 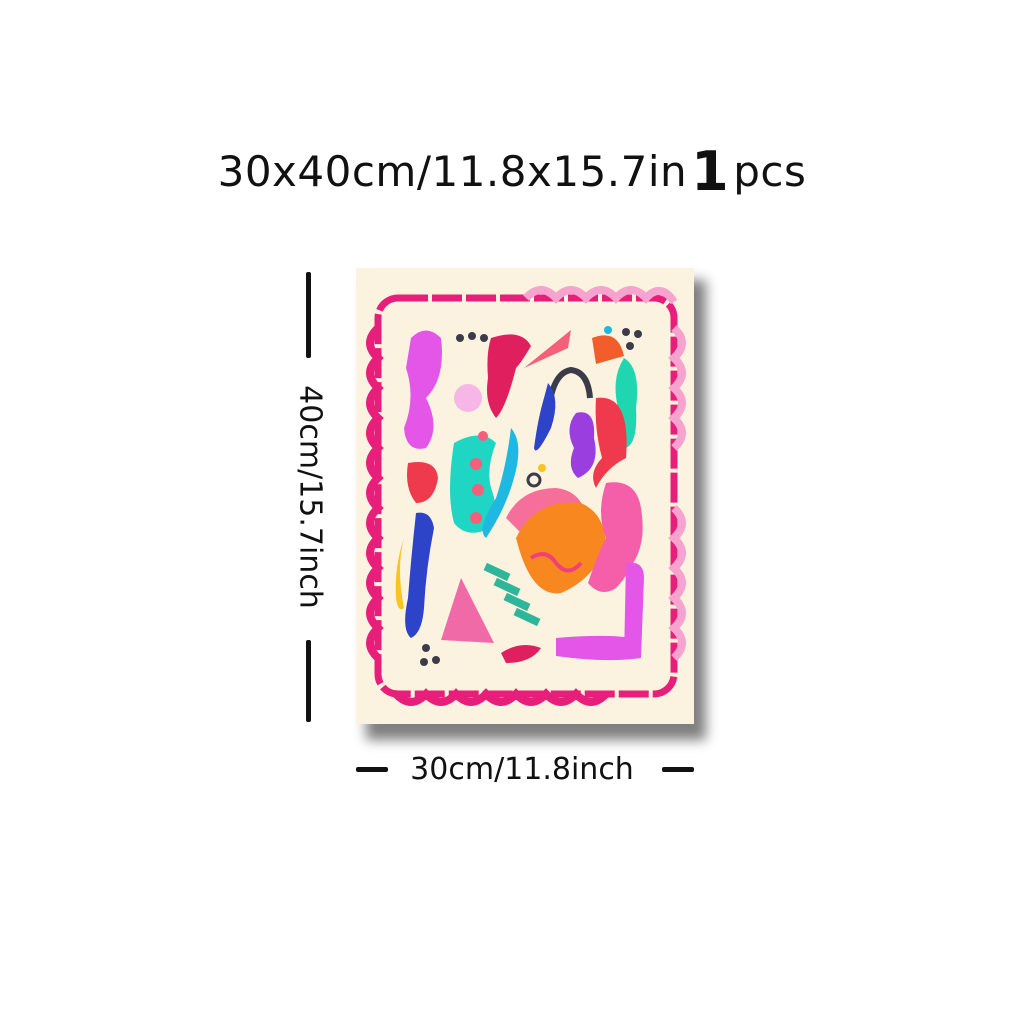 I want to click on abstract-artwork, so click(x=526, y=496).